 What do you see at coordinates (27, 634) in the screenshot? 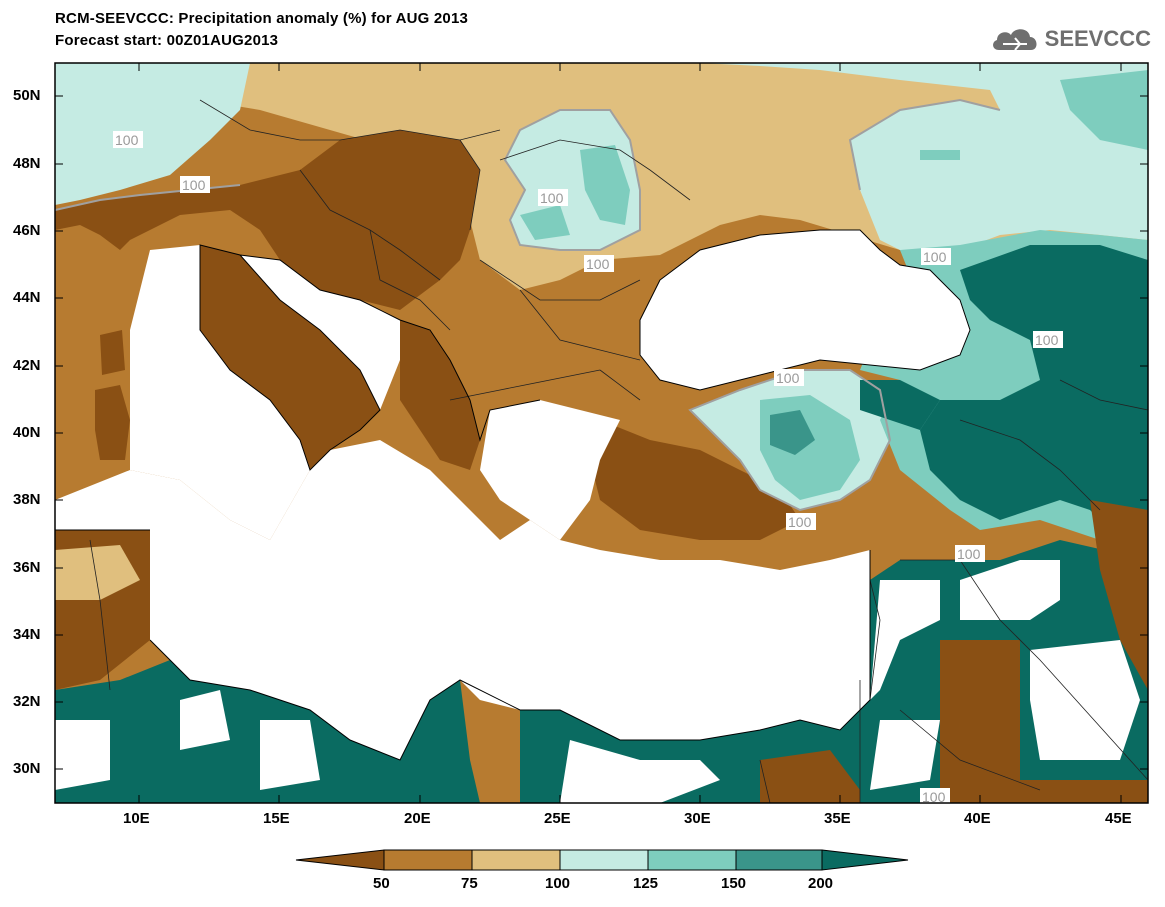
I see `lat-tick-label: 34N` at bounding box center [27, 634].